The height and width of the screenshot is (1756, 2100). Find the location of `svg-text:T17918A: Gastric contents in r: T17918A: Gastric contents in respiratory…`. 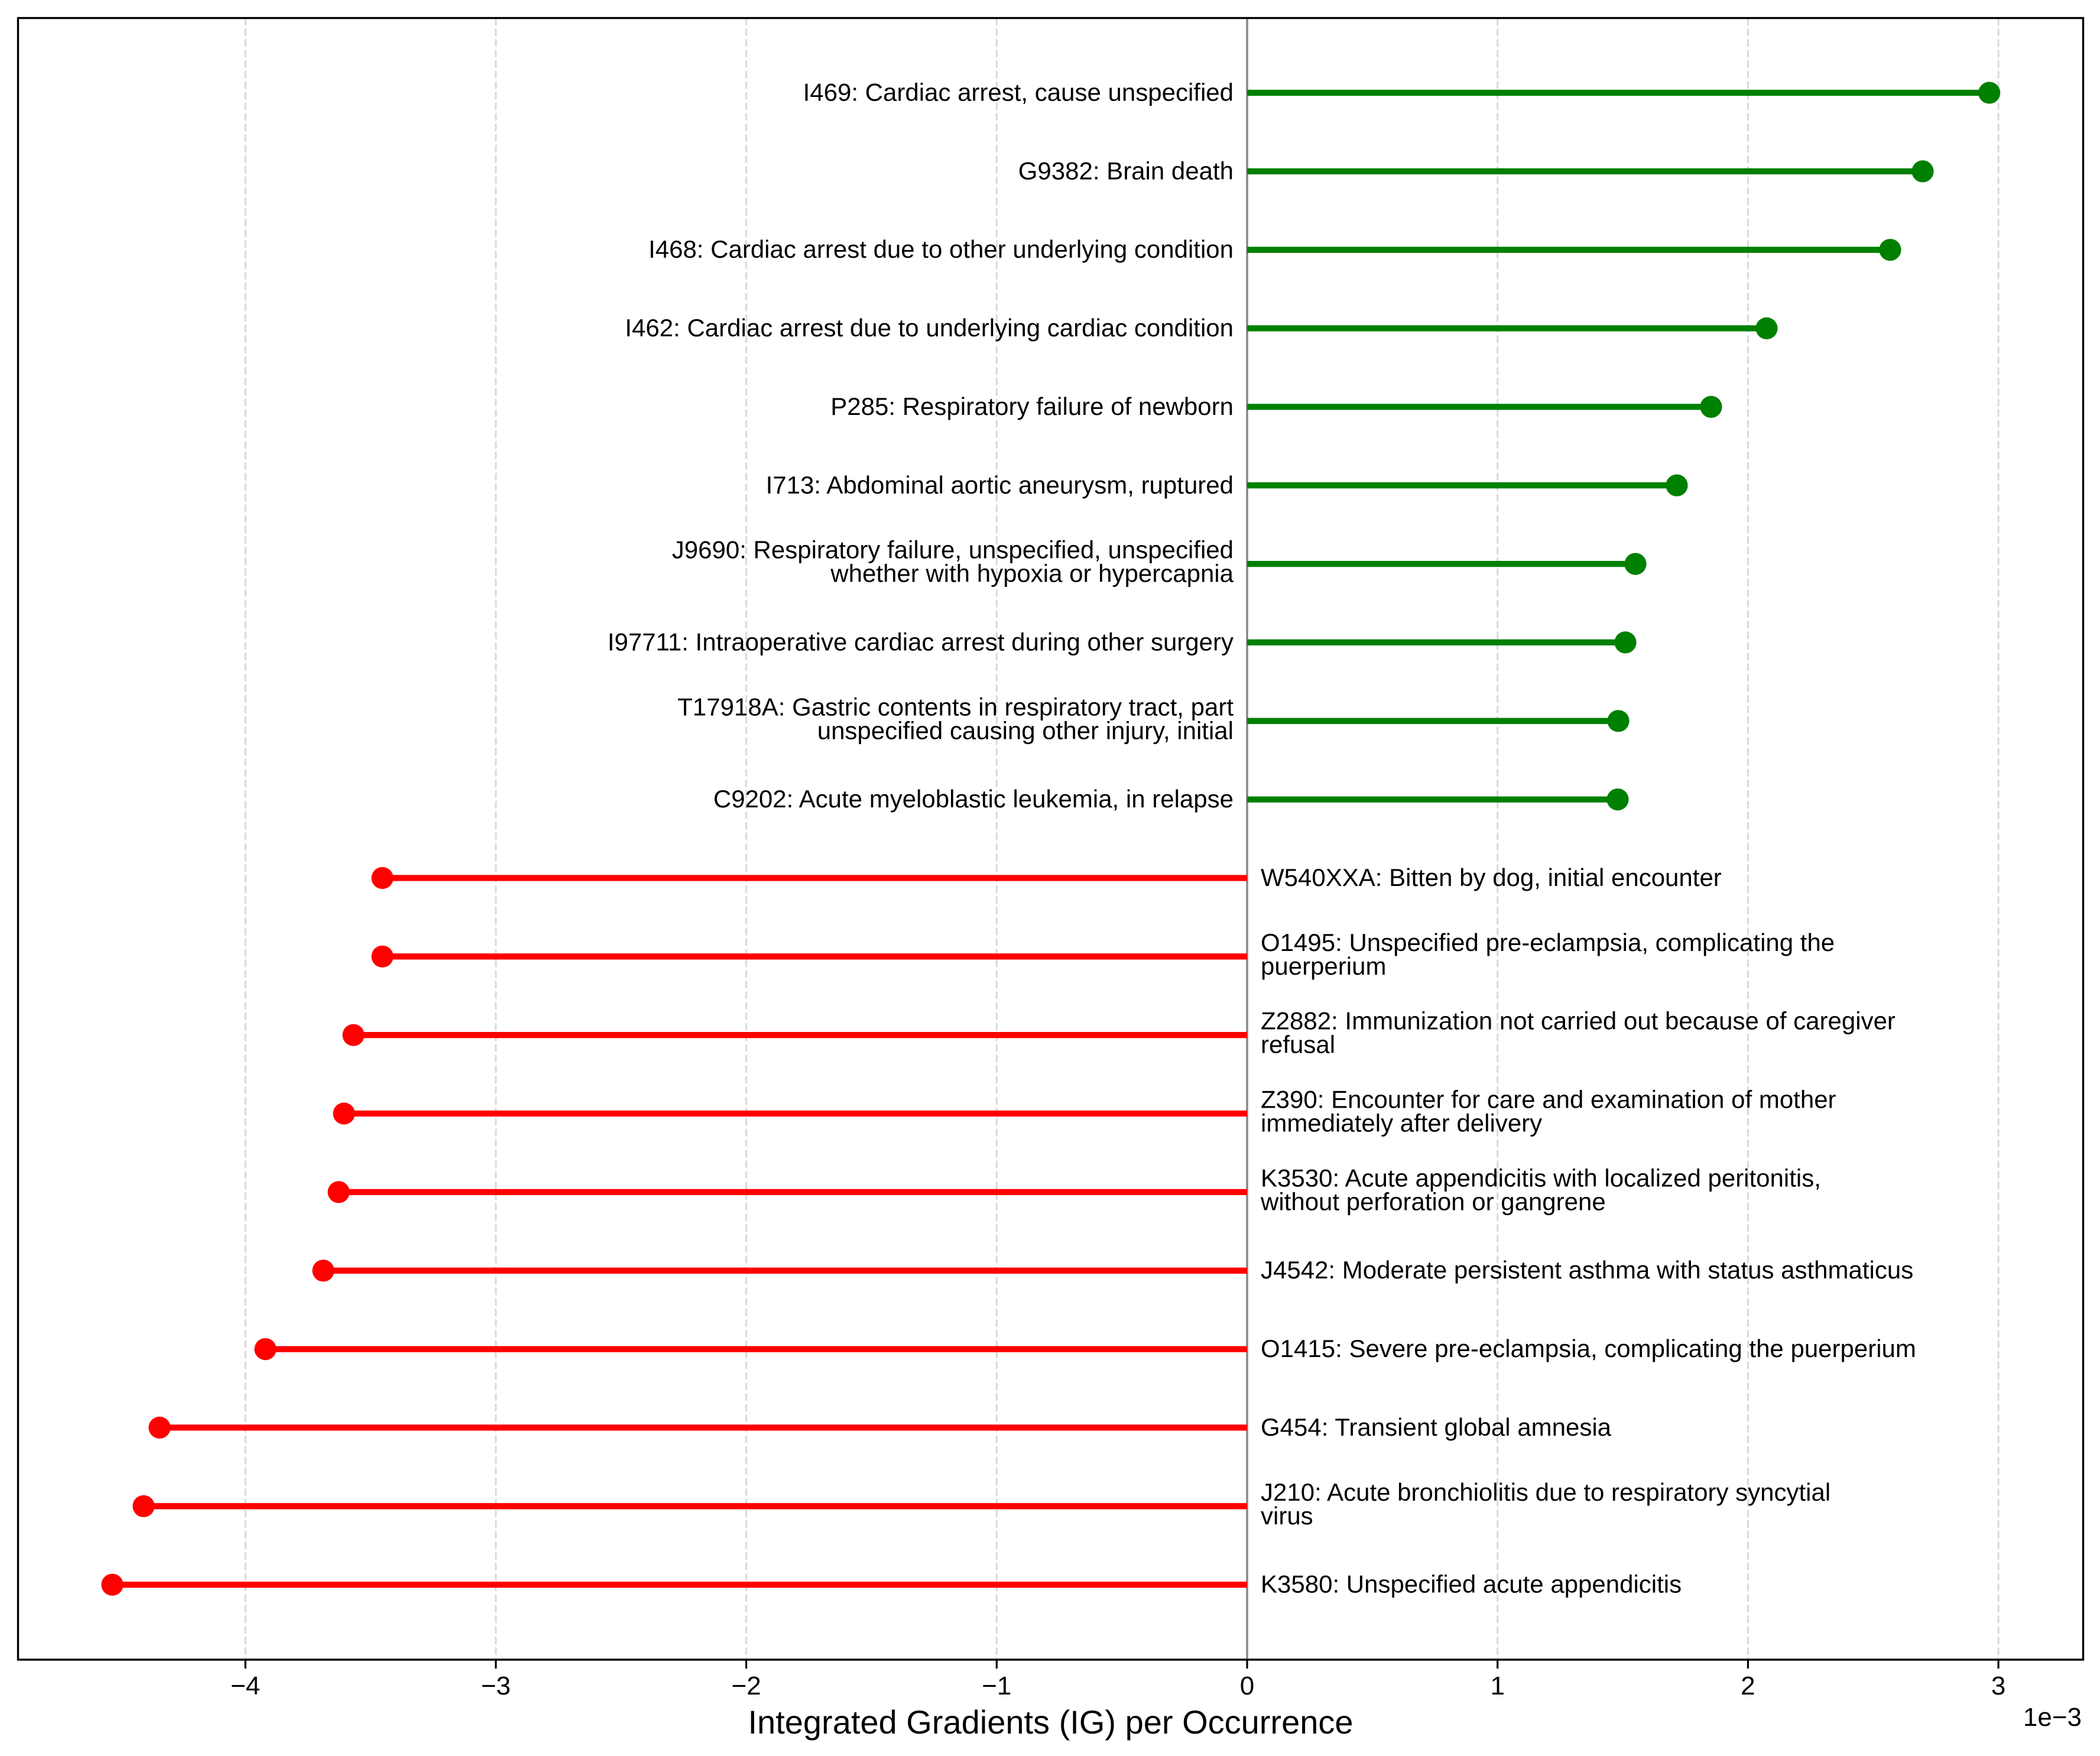

svg-text:T17918A: Gastric contents in r: T17918A: Gastric contents in respiratory… is located at coordinates (955, 718).